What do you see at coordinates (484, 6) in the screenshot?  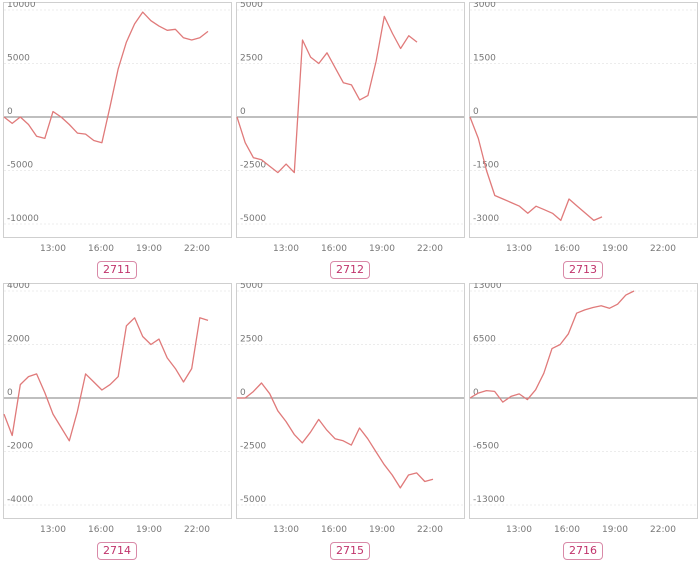 I see `y-tick-label: 3000` at bounding box center [484, 6].